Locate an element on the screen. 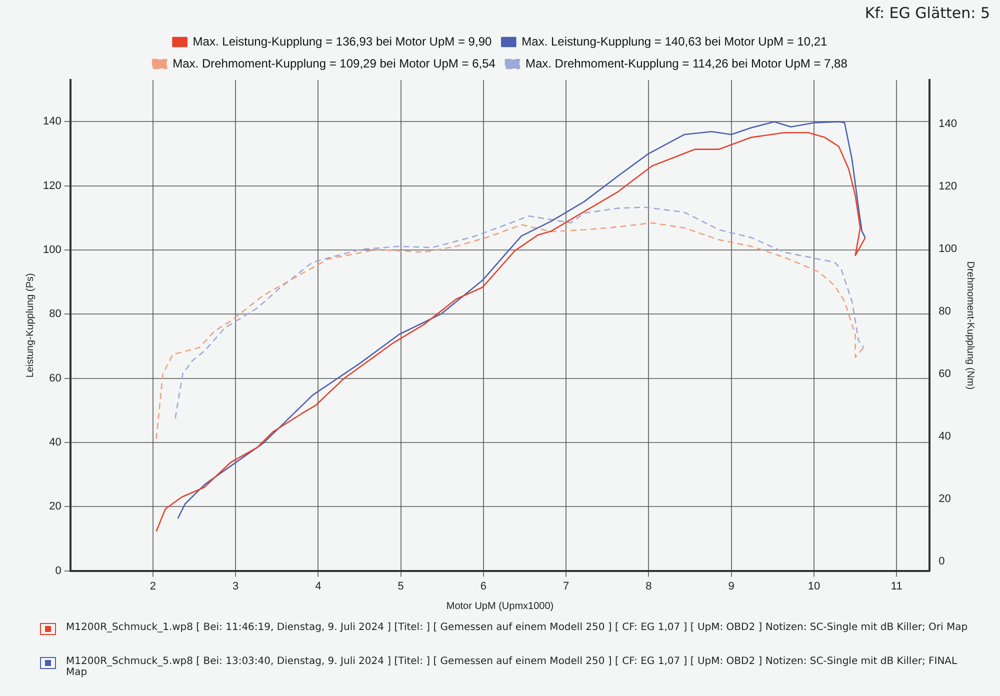 The image size is (1000, 696). y2-tick-label: 20 is located at coordinates (944, 498).